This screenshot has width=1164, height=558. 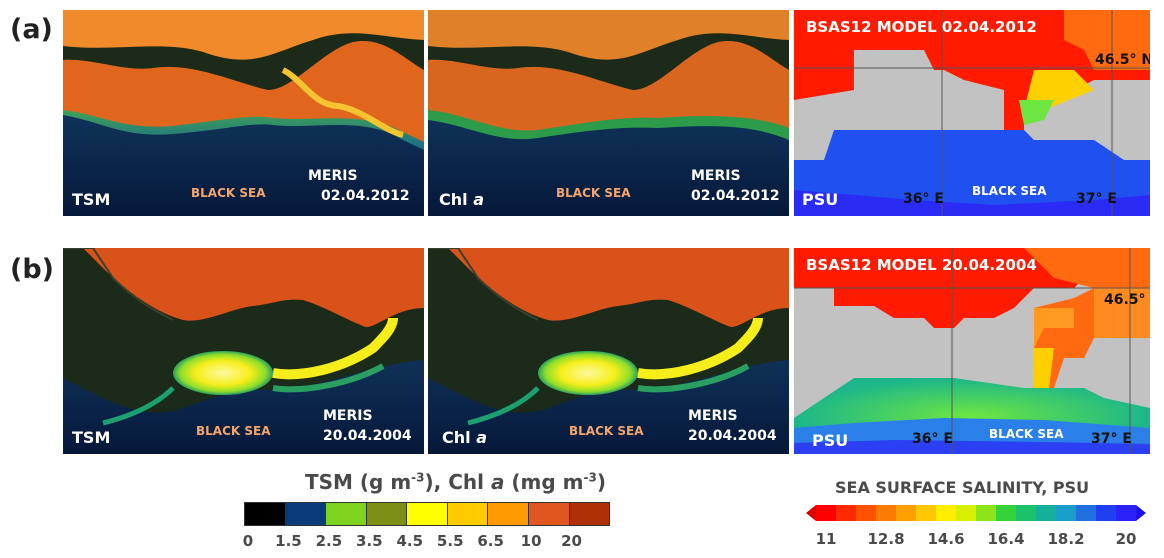 I want to click on tsm-tick-label: 2.5, so click(x=329, y=541).